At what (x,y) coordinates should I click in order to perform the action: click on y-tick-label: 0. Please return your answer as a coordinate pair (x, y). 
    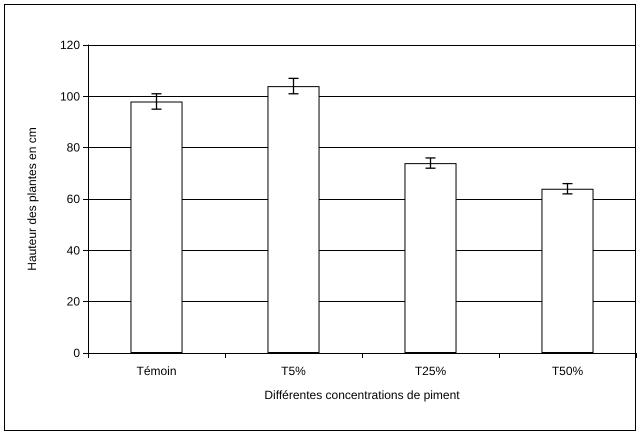
    Looking at the image, I should click on (76, 353).